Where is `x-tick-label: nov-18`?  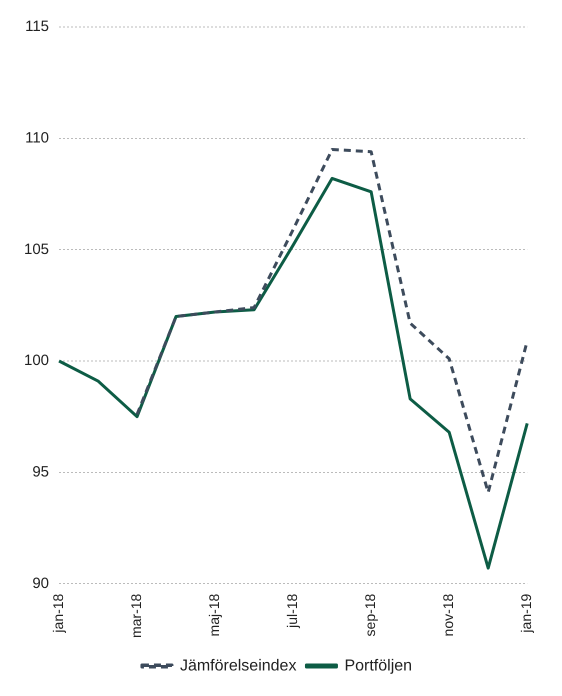
x-tick-label: nov-18 is located at coordinates (448, 614).